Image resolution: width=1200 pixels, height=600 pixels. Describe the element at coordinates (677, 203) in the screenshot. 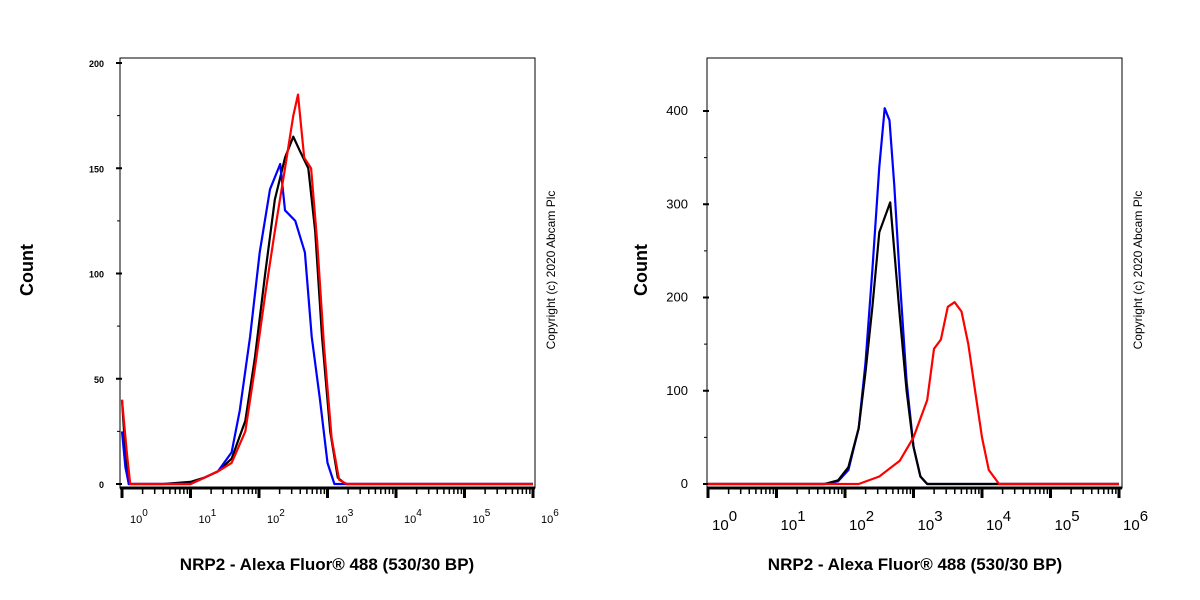

I see `y-tick-label: 300` at that location.